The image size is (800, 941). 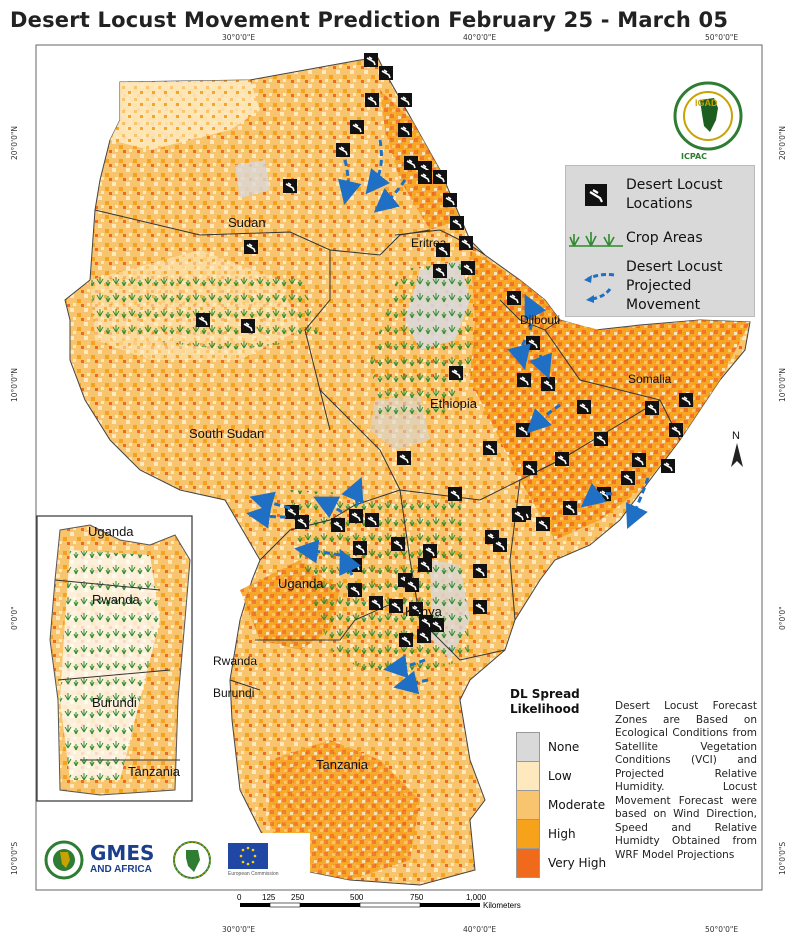 I want to click on gmes-logo-subtitle: AND AFRICA, so click(x=121, y=869).